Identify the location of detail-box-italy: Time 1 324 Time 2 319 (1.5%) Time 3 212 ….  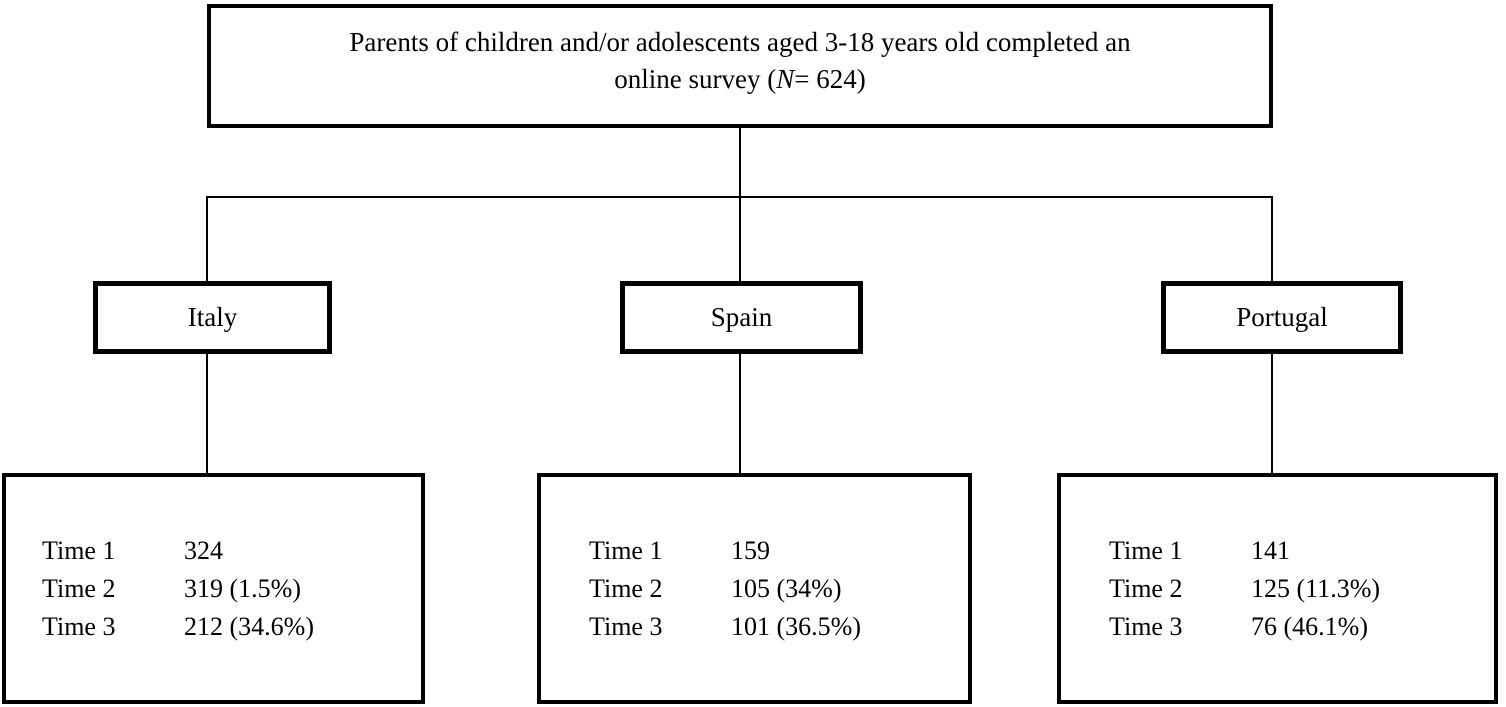
(213, 588).